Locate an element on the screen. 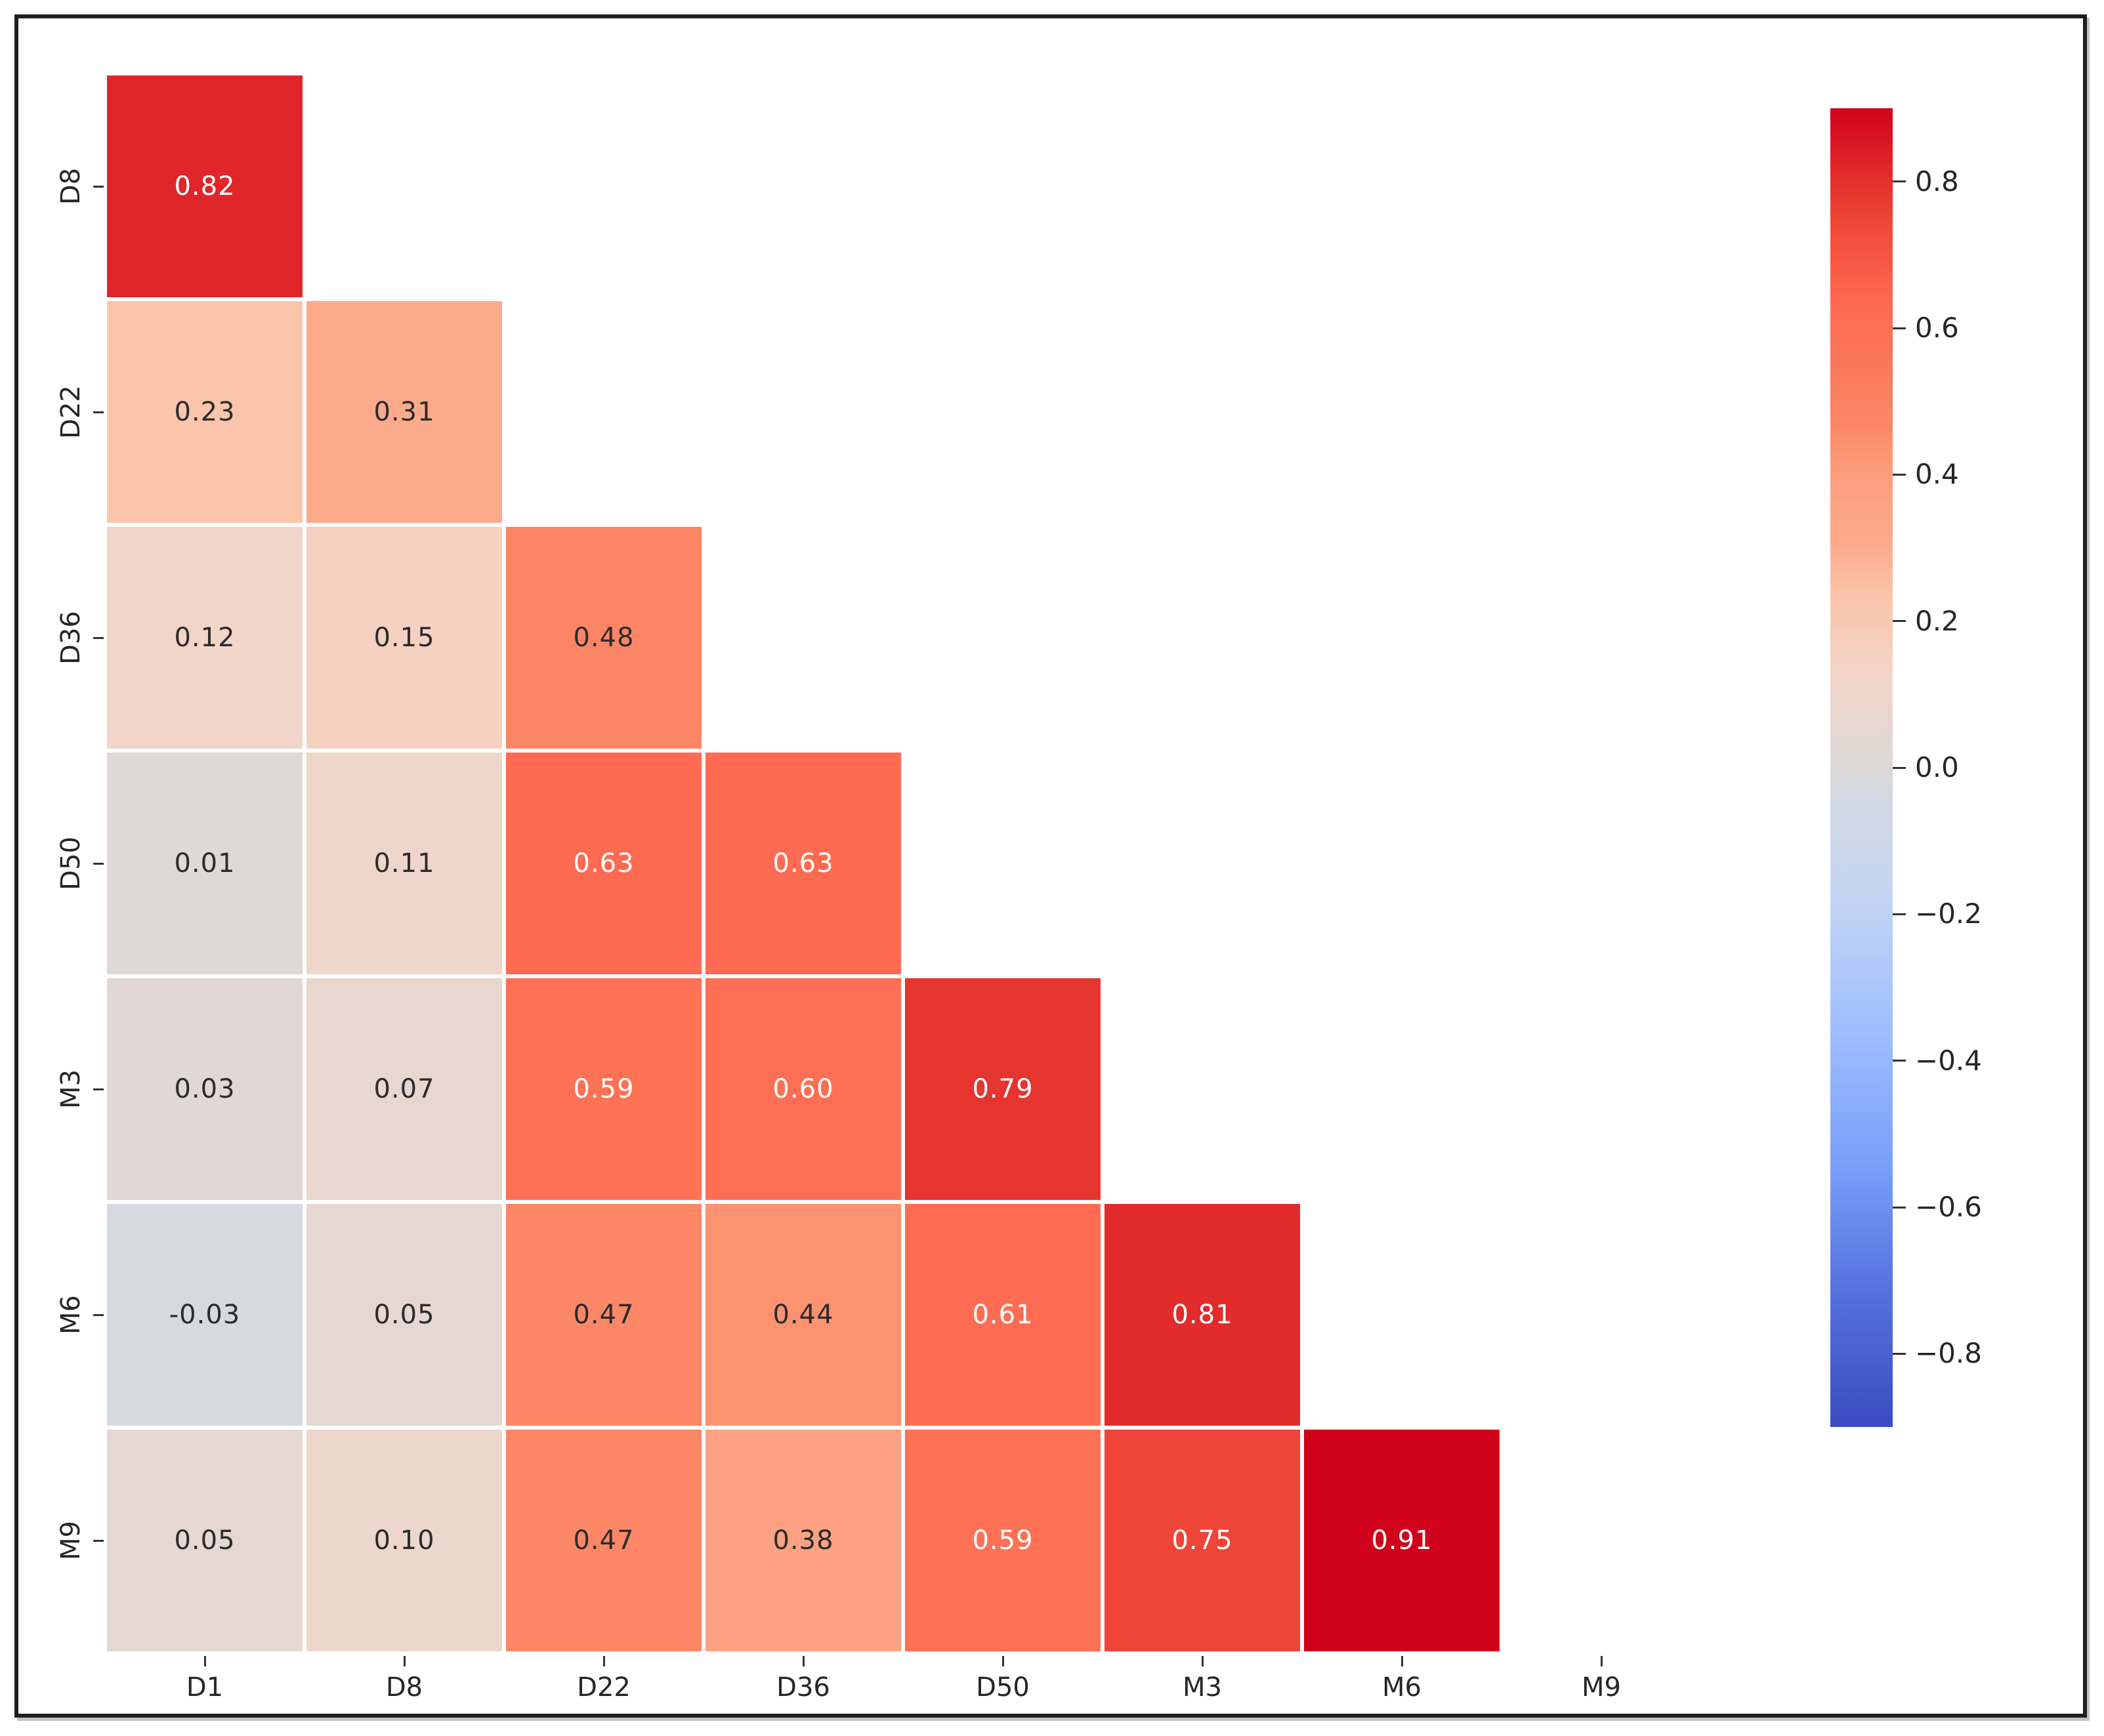 This screenshot has height=1736, width=2104. colorbar-tick-label: −0.2 is located at coordinates (1948, 914).